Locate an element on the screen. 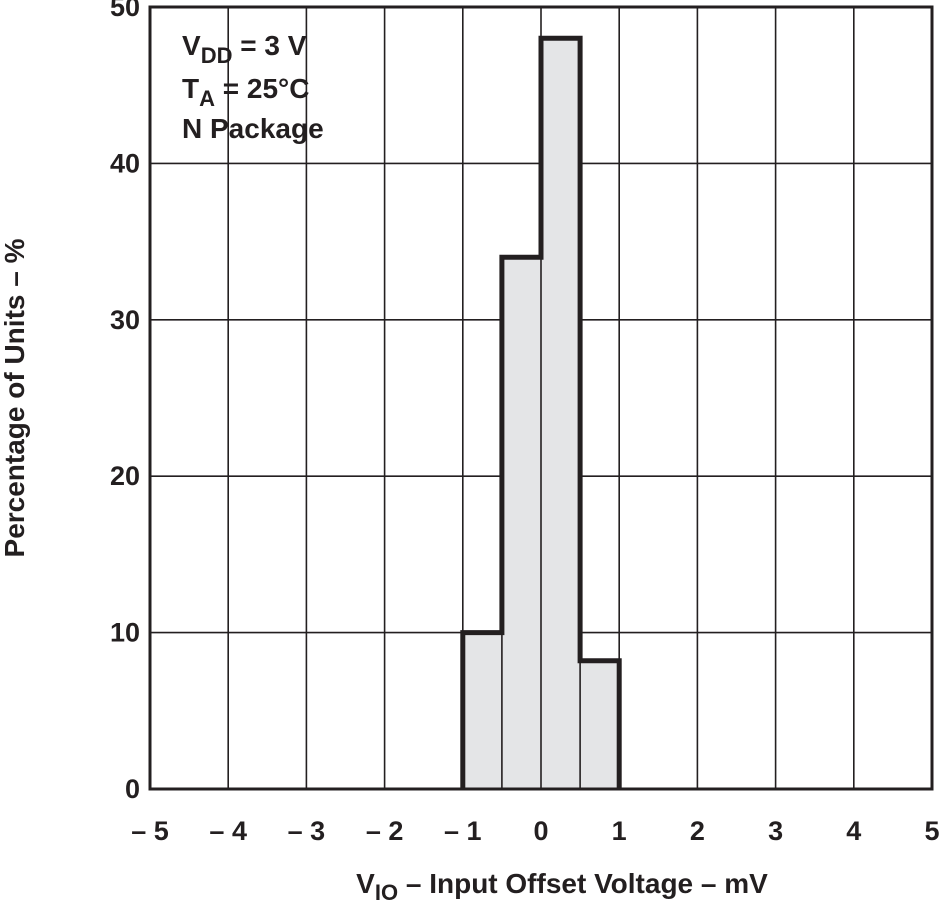  histogram-outline is located at coordinates (541, 412).